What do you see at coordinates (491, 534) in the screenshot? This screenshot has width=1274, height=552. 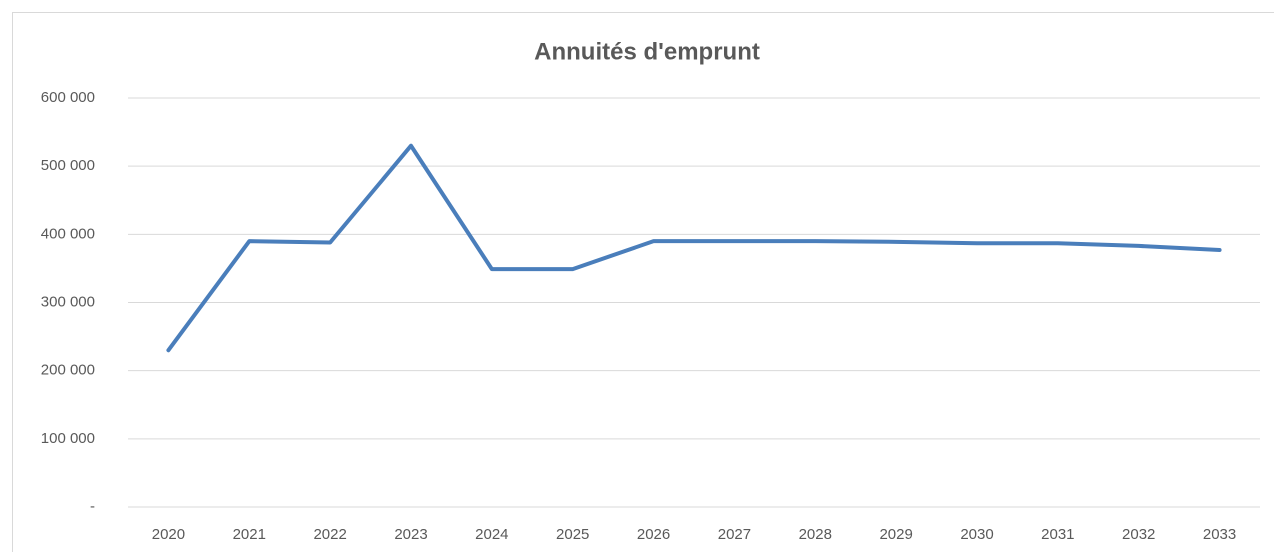 I see `x-tick-label: 2024` at bounding box center [491, 534].